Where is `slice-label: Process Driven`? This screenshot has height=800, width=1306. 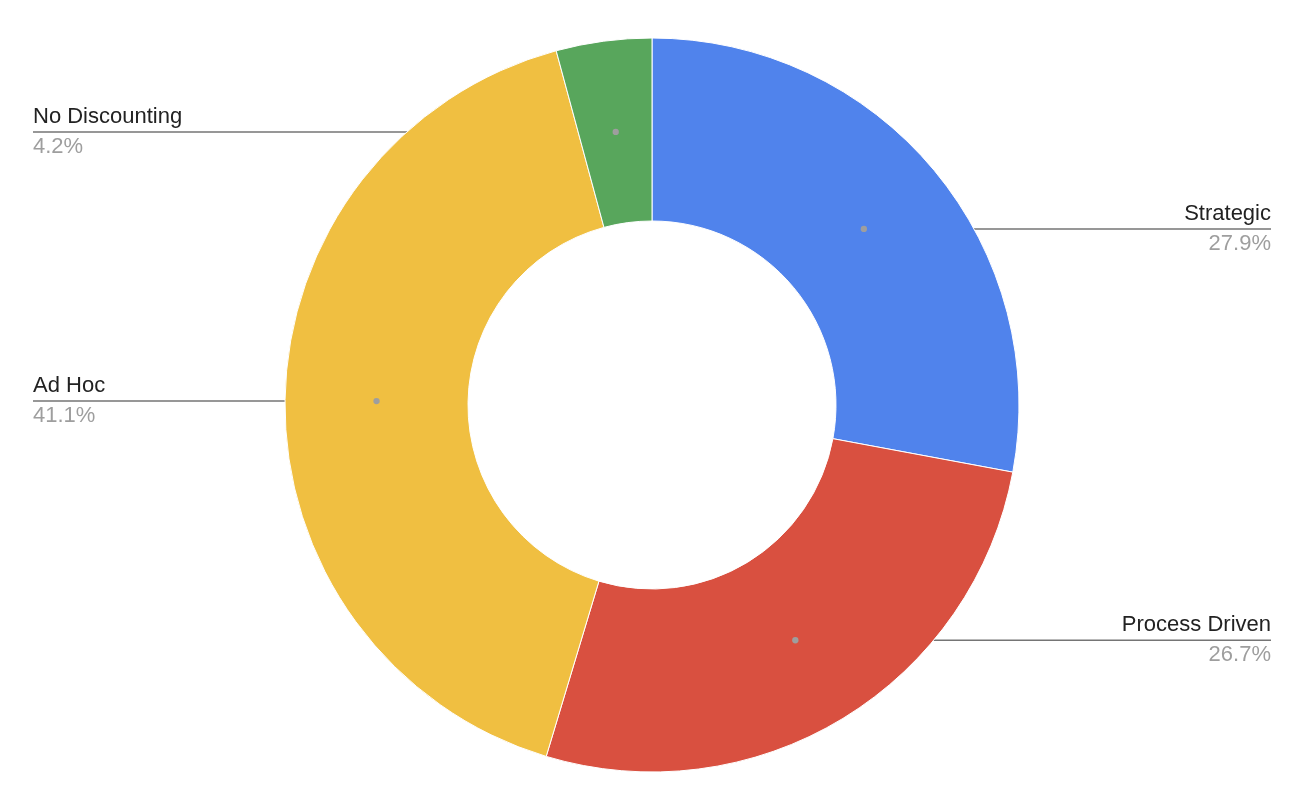
slice-label: Process Driven is located at coordinates (1196, 624).